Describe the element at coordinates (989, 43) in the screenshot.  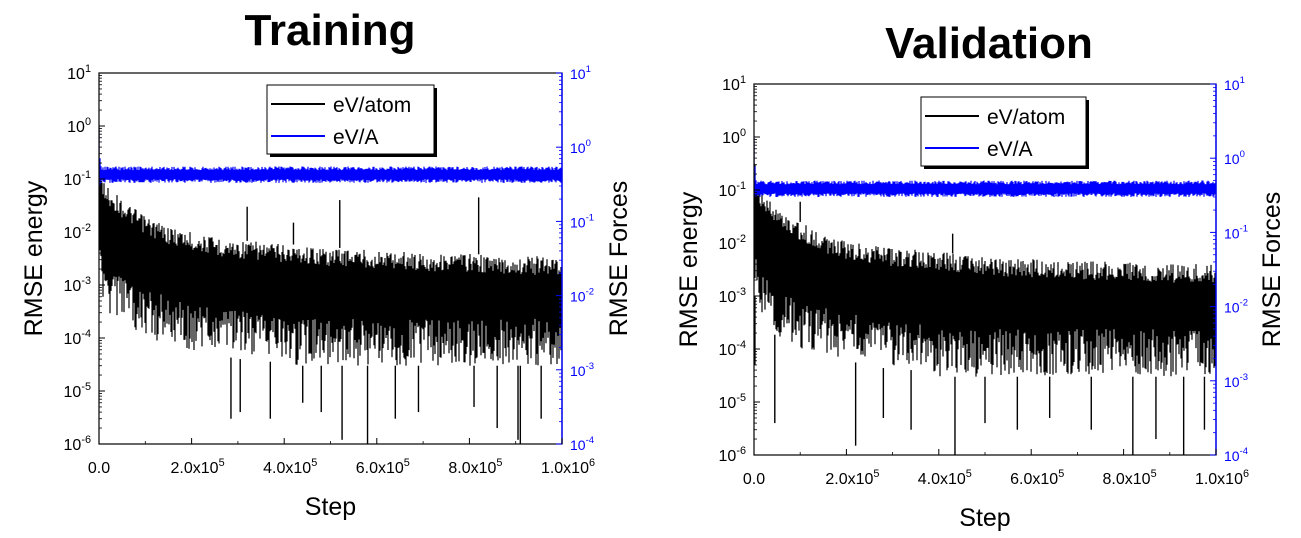
I see `chart-title: Validation` at that location.